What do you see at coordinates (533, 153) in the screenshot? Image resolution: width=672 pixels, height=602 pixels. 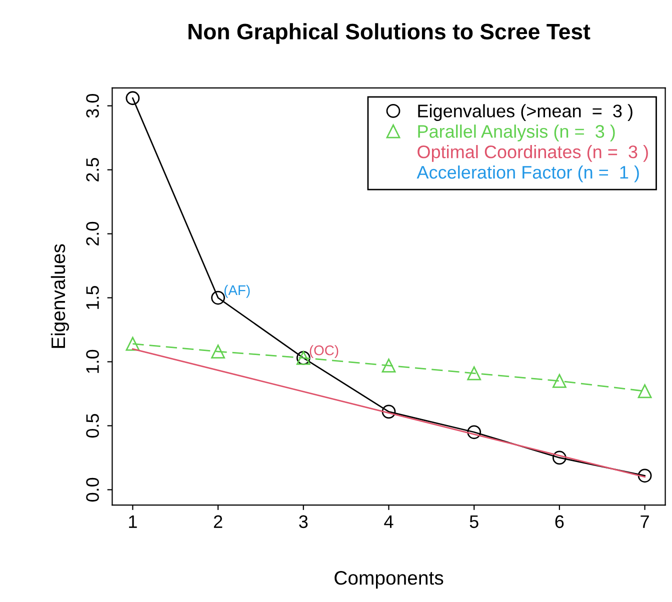 I see `text: Optimal Coordinates (n = 3 )` at bounding box center [533, 153].